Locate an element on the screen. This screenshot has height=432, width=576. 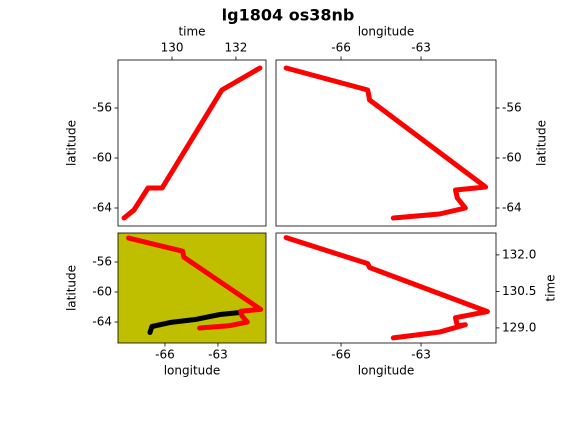
y-tick-label: 132.0 is located at coordinates (519, 254).